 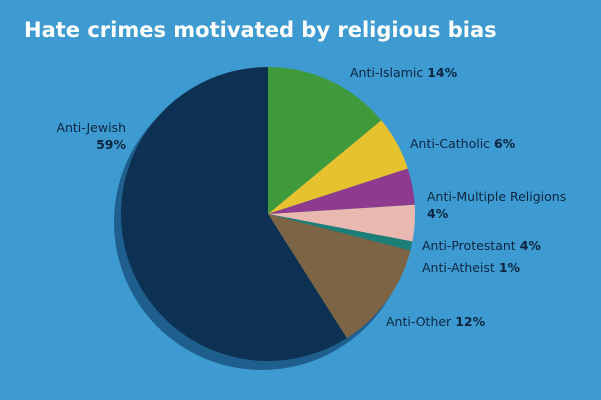 What do you see at coordinates (91, 136) in the screenshot?
I see `slice-label: Anti-Jewish 59%` at bounding box center [91, 136].